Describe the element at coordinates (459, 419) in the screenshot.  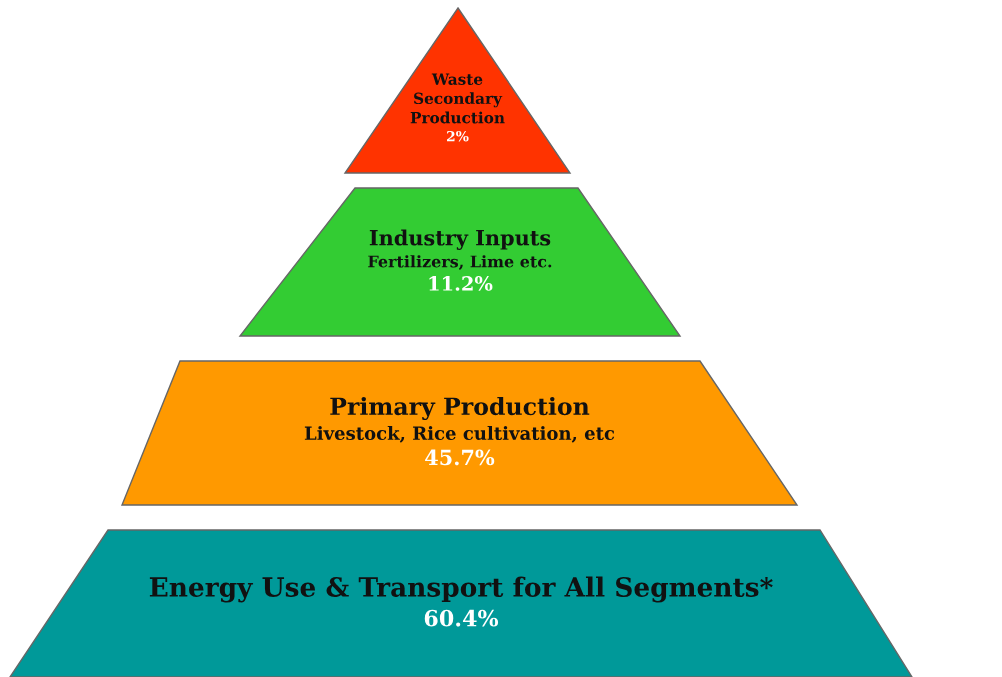
I see `category-label: Primary Production Livestock, Rice cultivation, etc` at that location.